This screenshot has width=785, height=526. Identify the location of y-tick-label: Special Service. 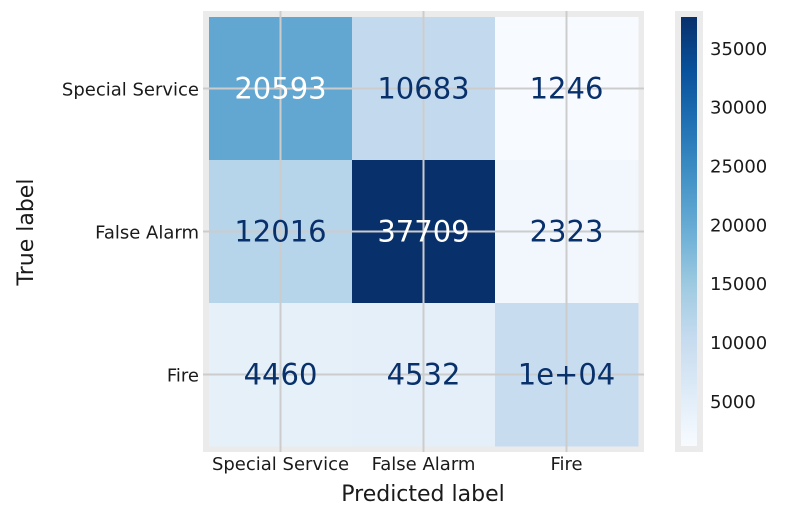
(130, 90).